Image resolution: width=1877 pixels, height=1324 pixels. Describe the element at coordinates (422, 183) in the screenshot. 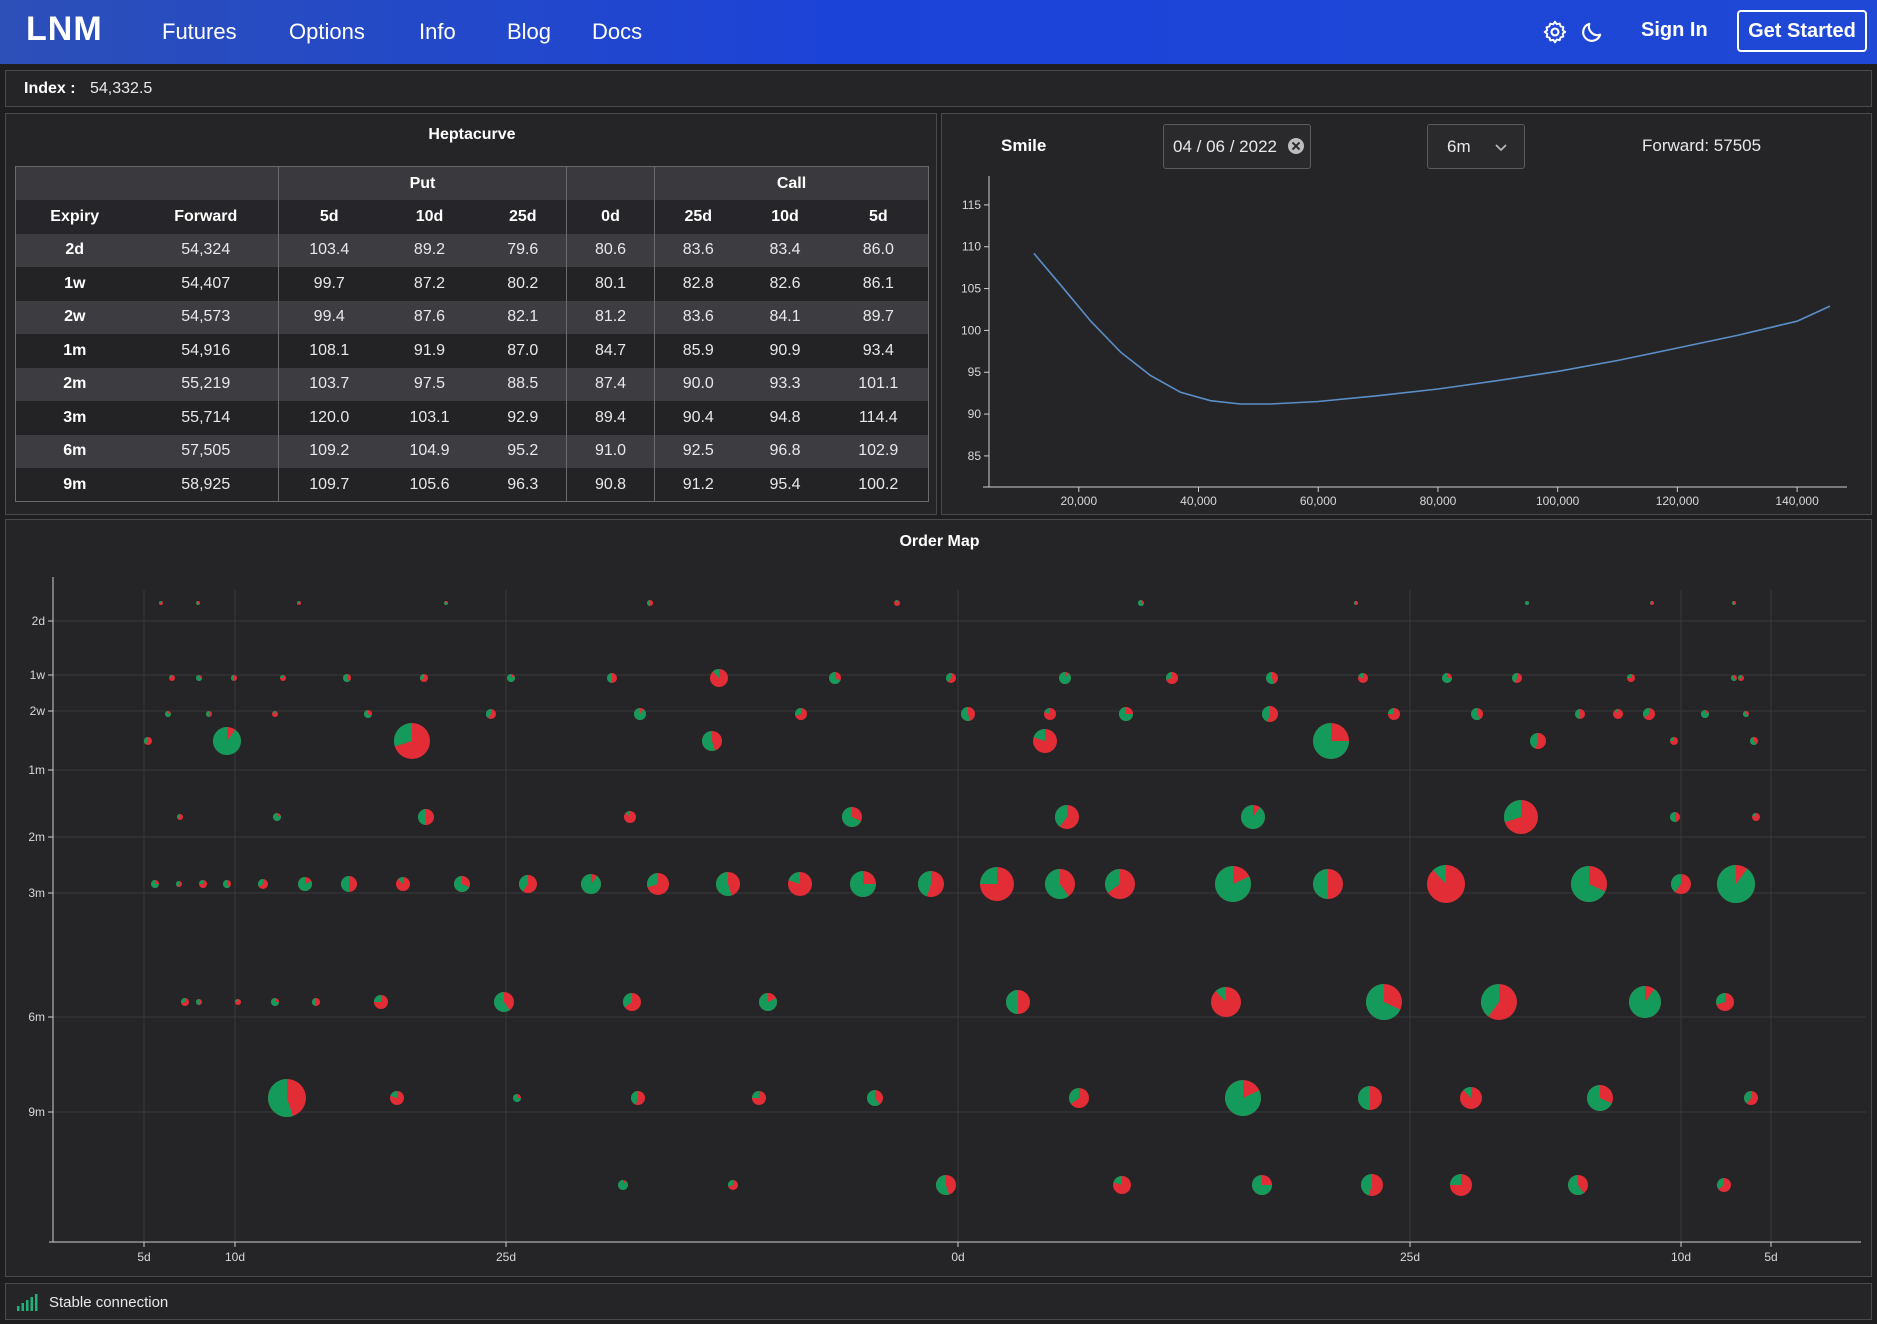

I see `group-header-put: Put` at that location.